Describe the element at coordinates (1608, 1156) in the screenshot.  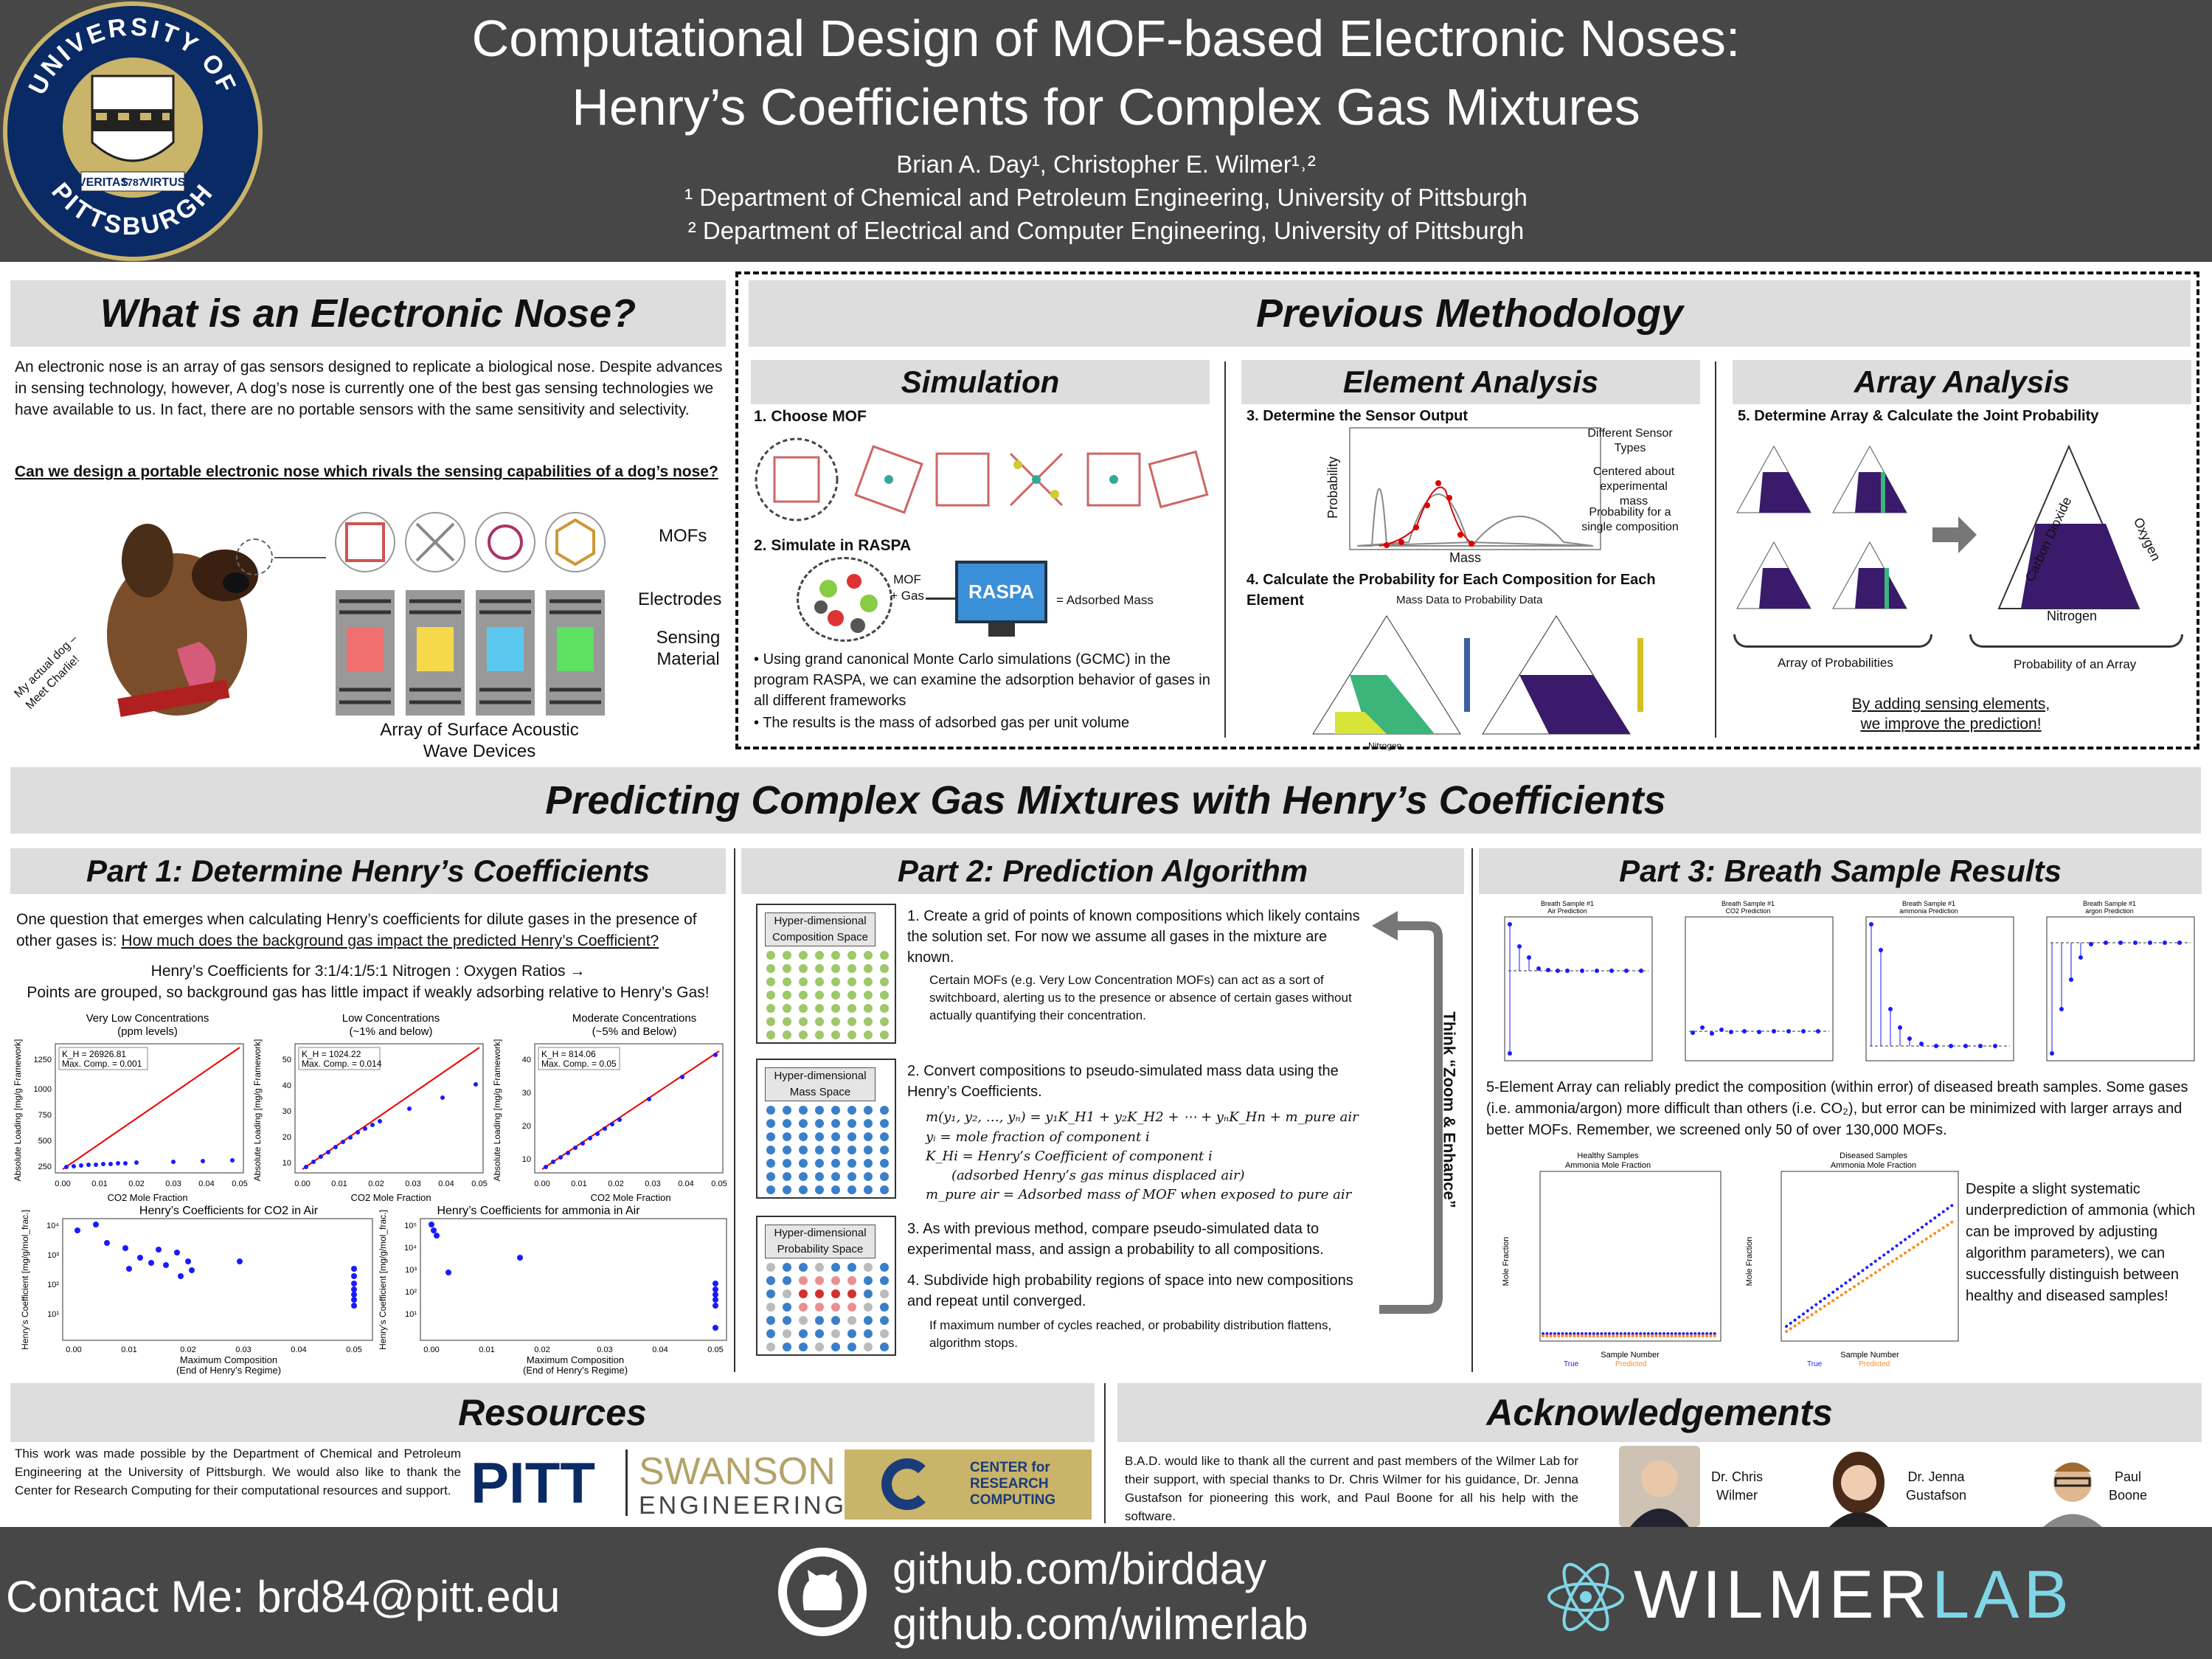
I see `svg-text: Healthy Samples` at that location.